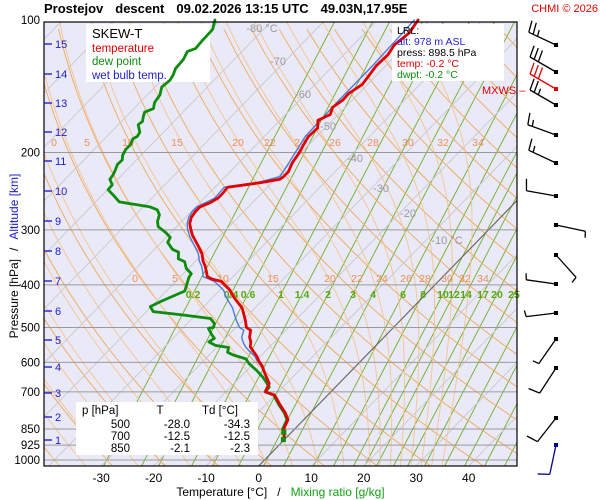 Image resolution: width=600 pixels, height=500 pixels. What do you see at coordinates (60, 162) in the screenshot?
I see `svg-text: 11` at bounding box center [60, 162].